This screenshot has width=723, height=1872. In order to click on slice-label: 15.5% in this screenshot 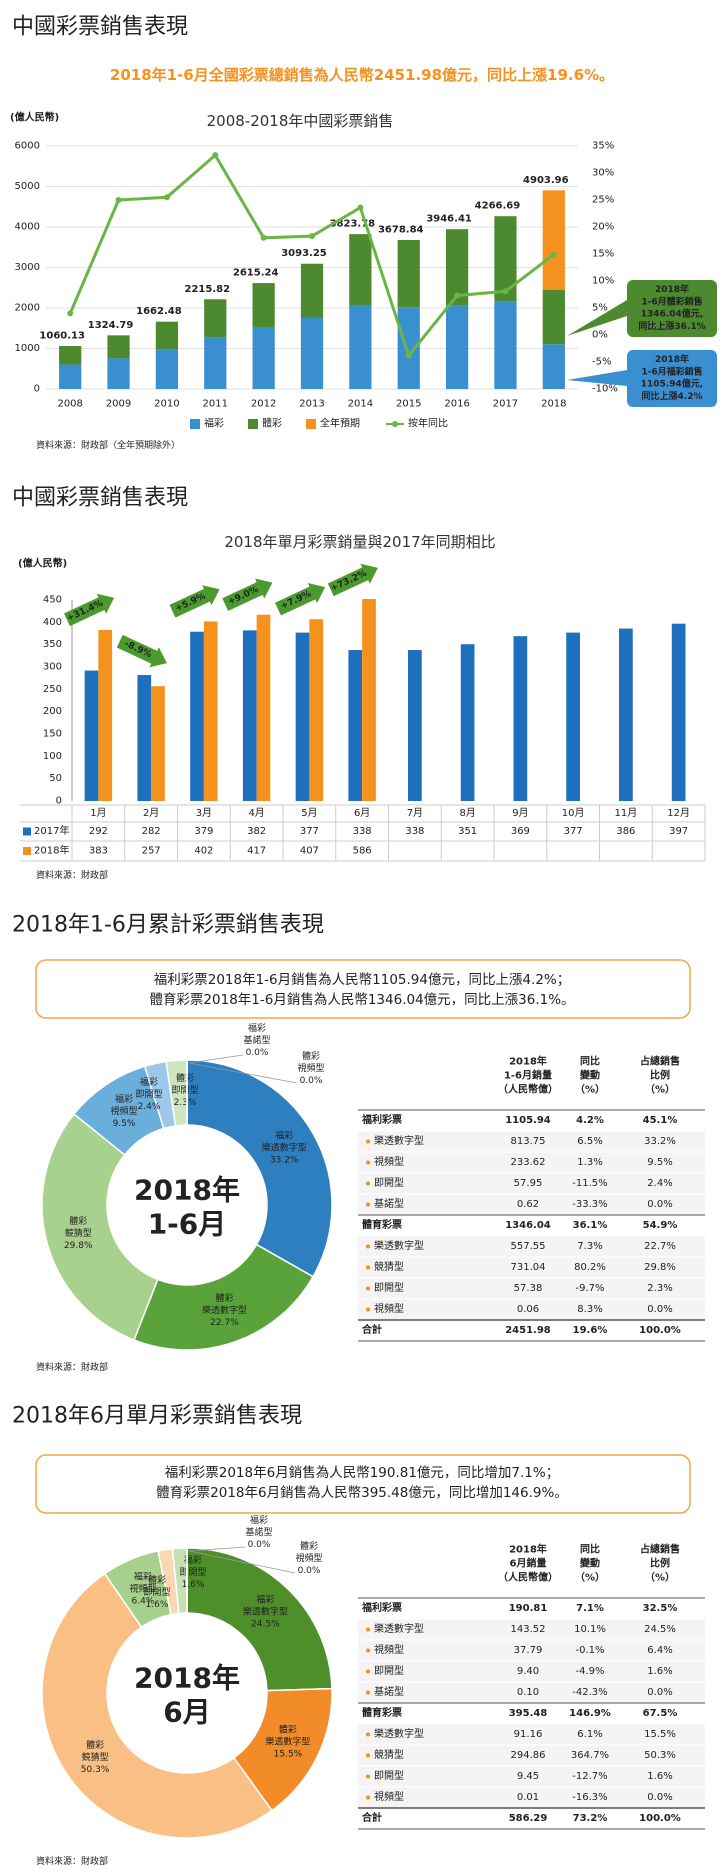, I will do `click(288, 1755)`.